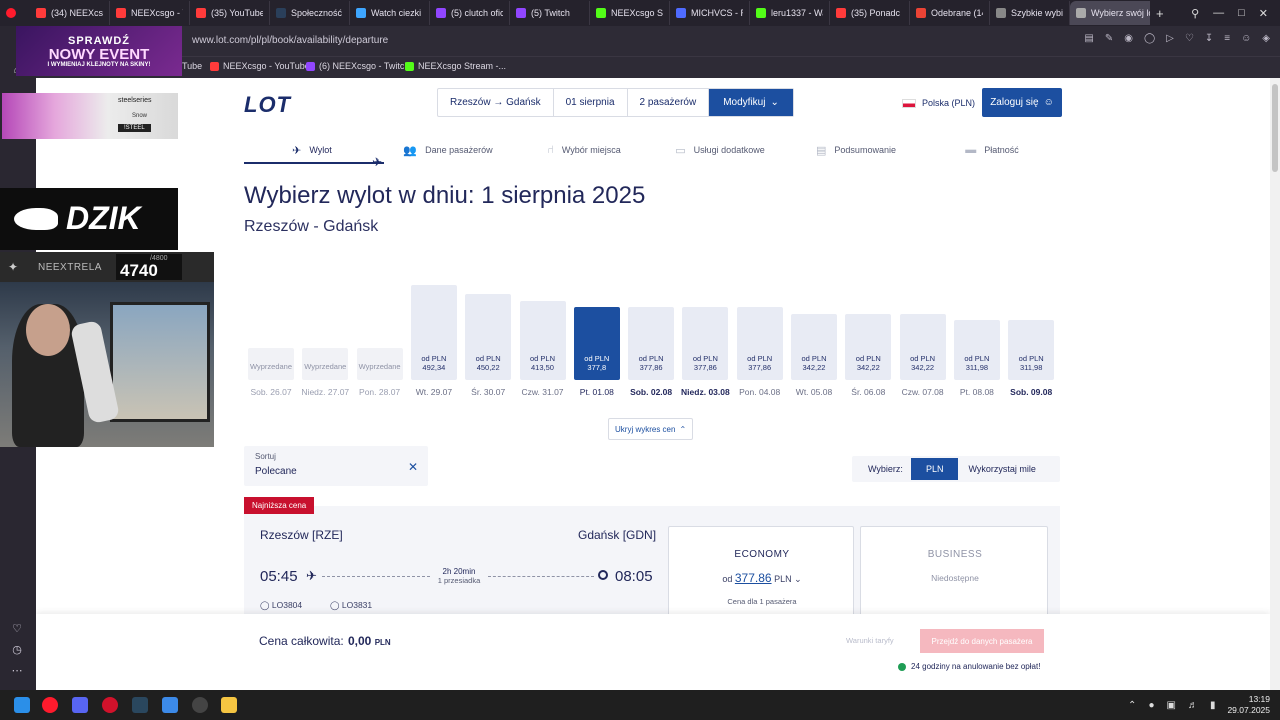  I want to click on browser-tab: NEEXcsgo - Yo, so click(150, 13).